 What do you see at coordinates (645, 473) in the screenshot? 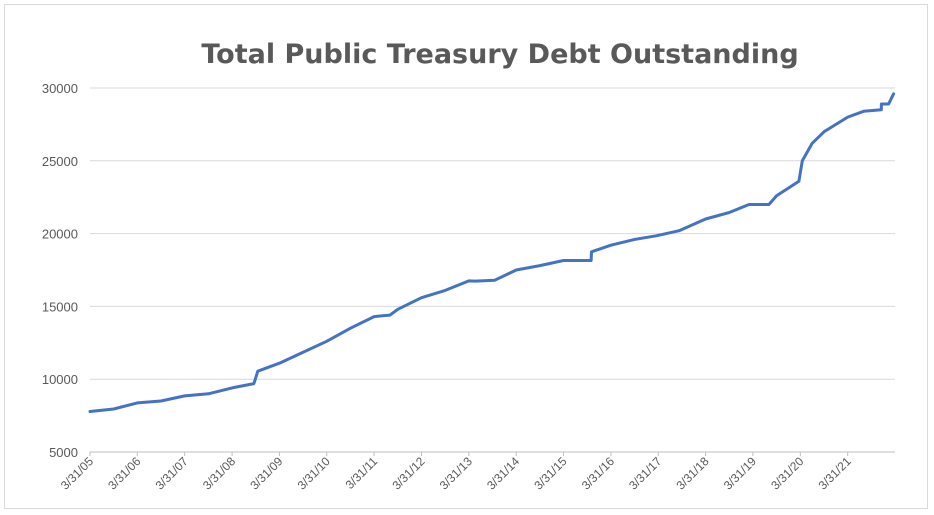
I see `x-tick-label: 3/31/17` at bounding box center [645, 473].